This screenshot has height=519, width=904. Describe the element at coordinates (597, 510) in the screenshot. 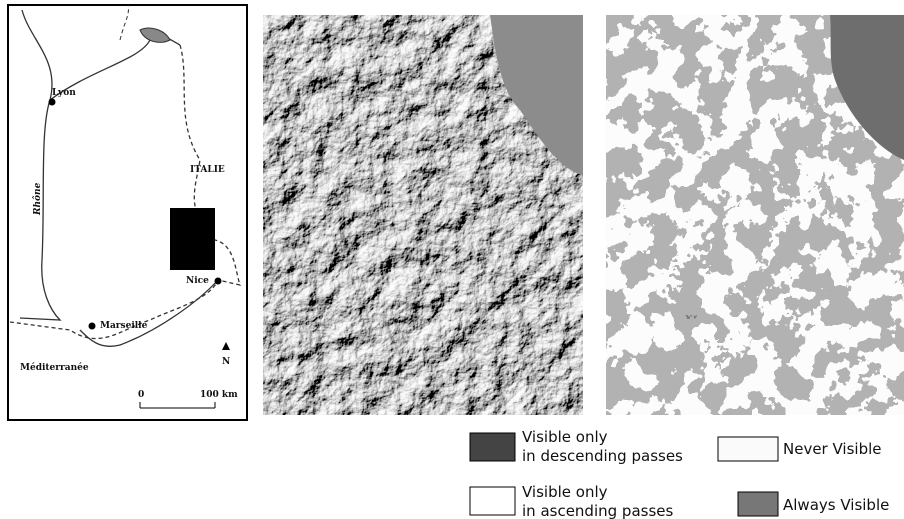

I see `legend-label: in ascending passes` at that location.